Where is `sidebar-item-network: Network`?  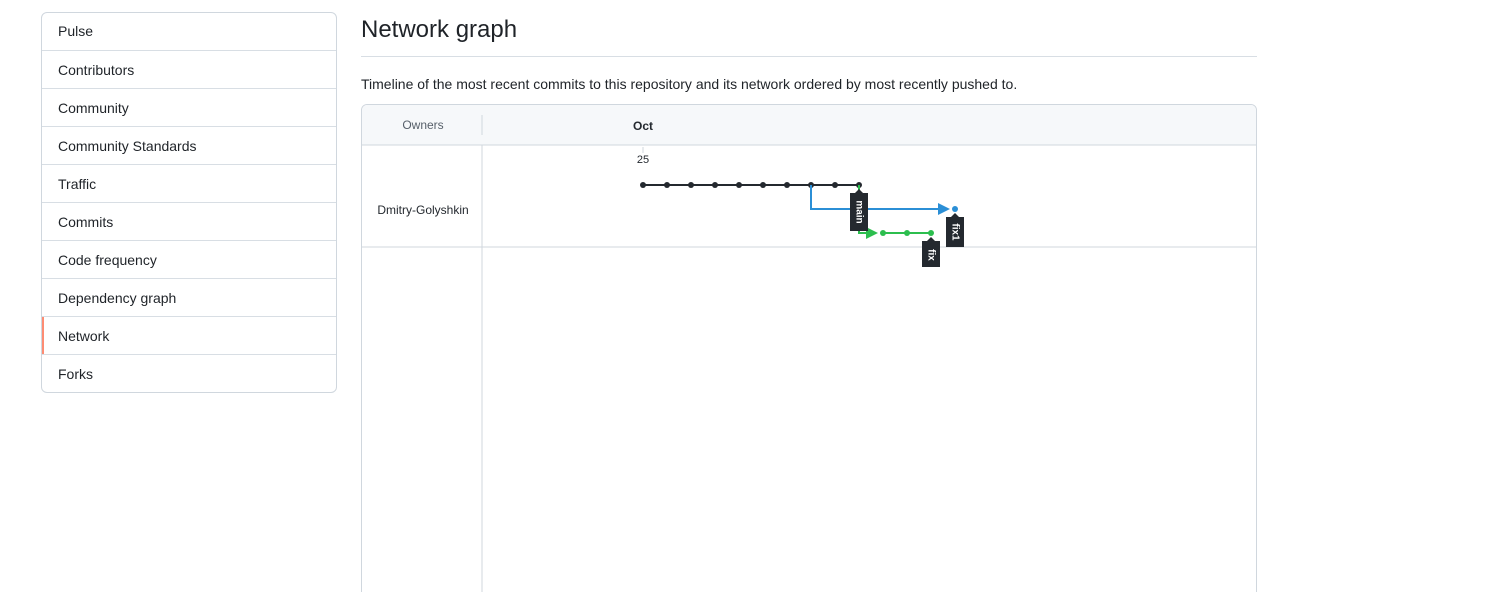 sidebar-item-network: Network is located at coordinates (189, 335).